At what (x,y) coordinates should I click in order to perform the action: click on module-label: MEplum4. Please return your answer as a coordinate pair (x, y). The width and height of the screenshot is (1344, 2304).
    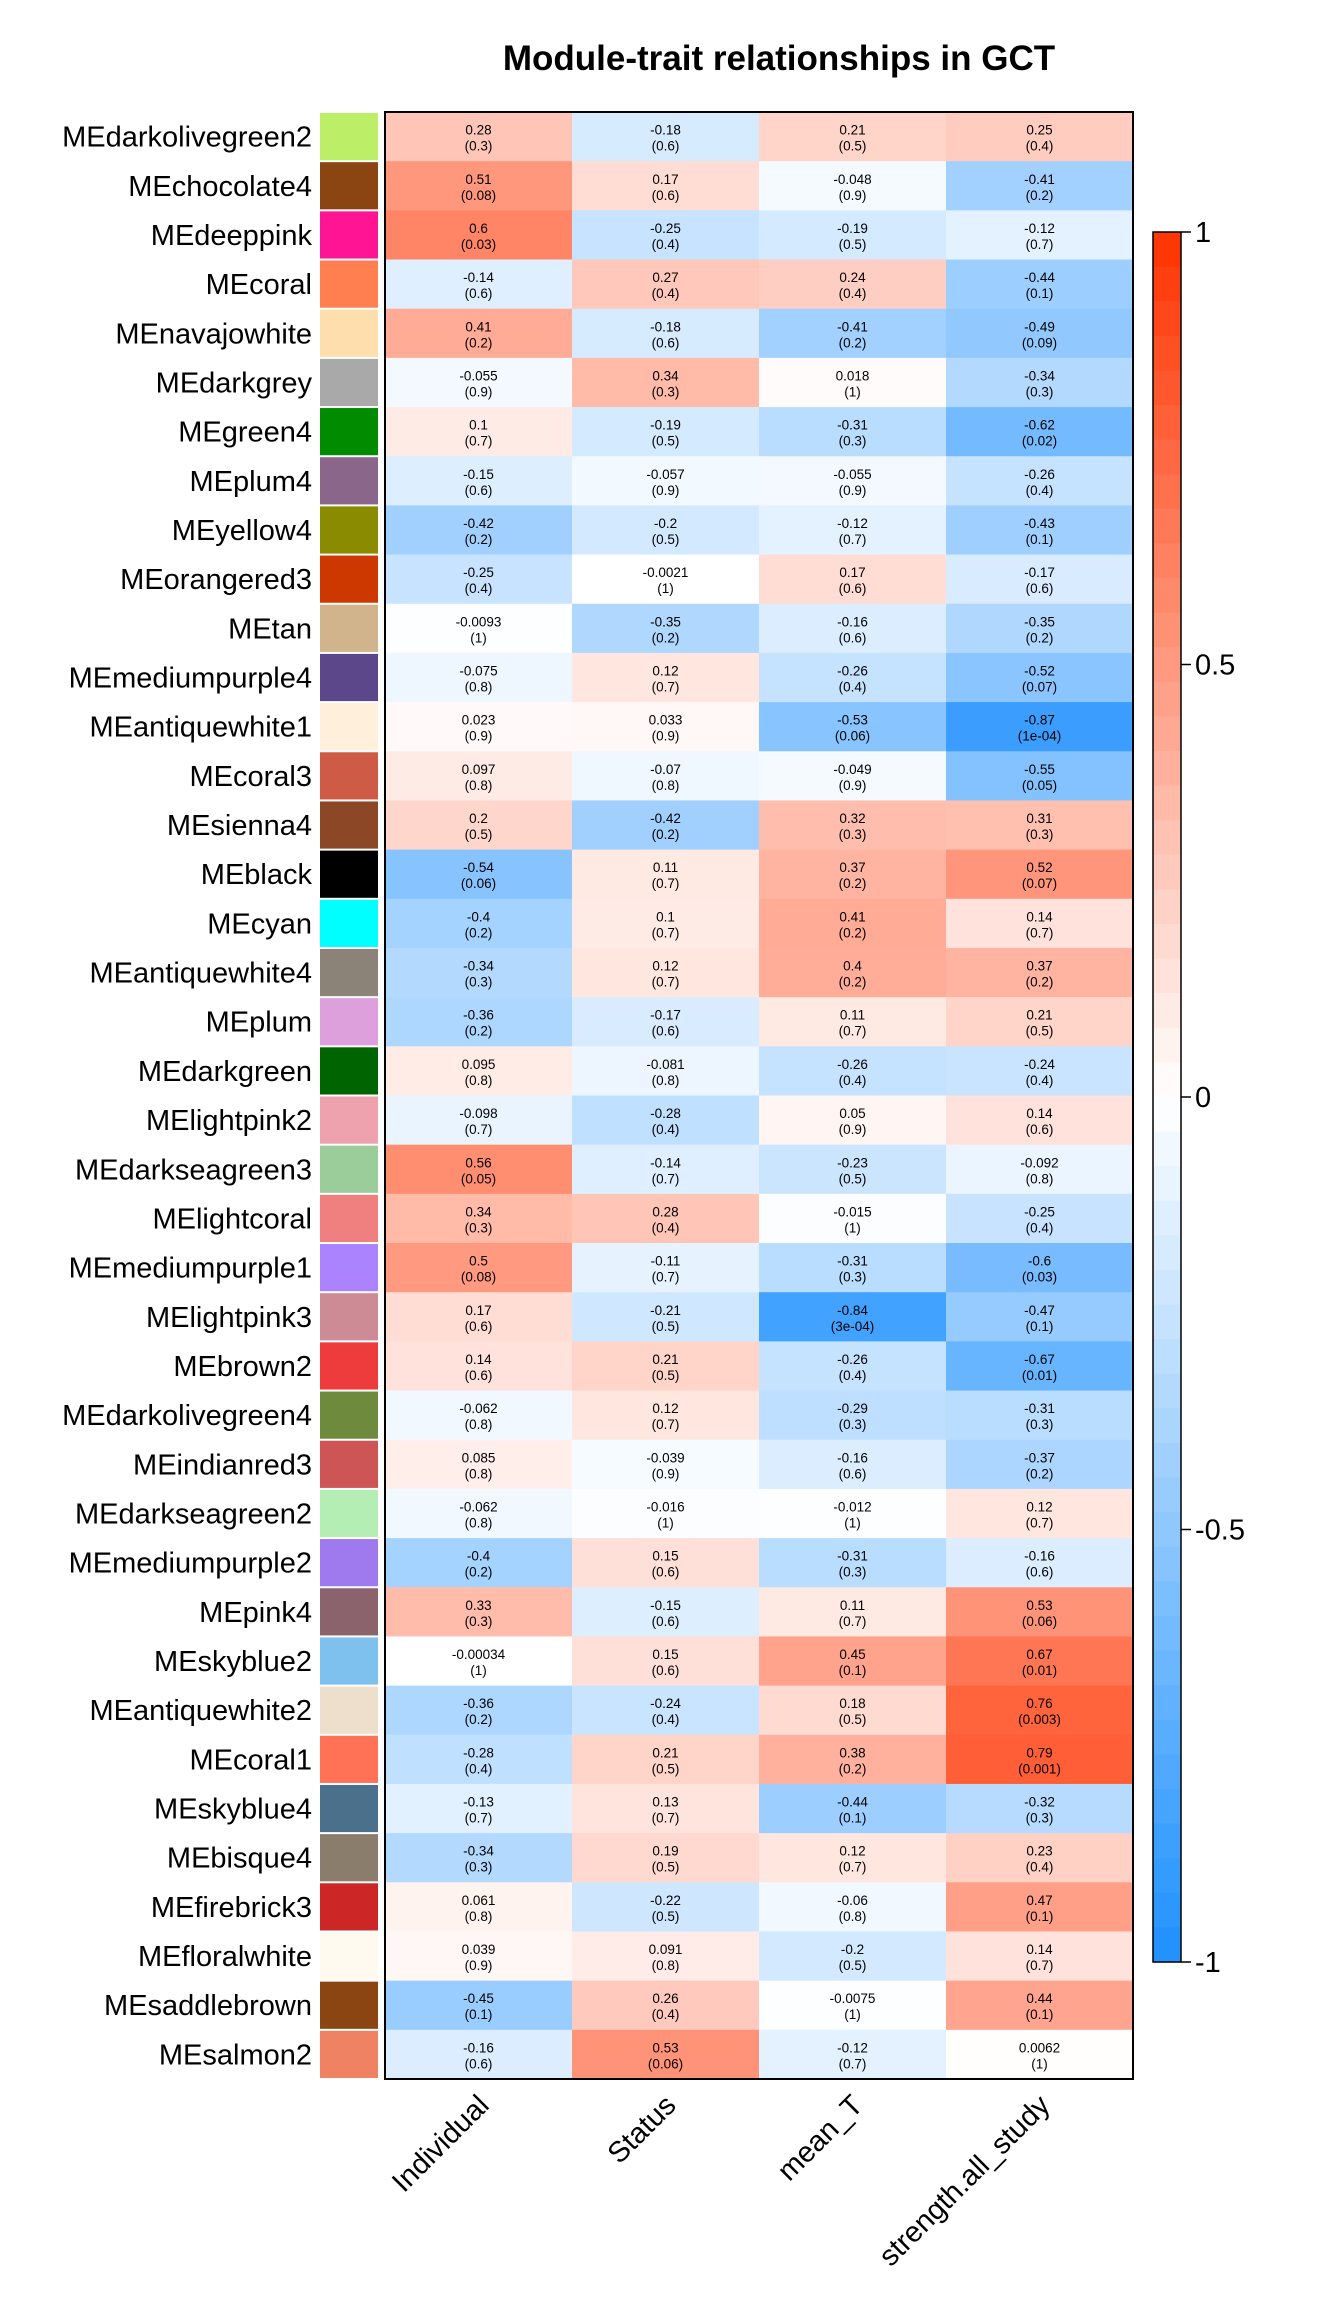
    Looking at the image, I should click on (251, 482).